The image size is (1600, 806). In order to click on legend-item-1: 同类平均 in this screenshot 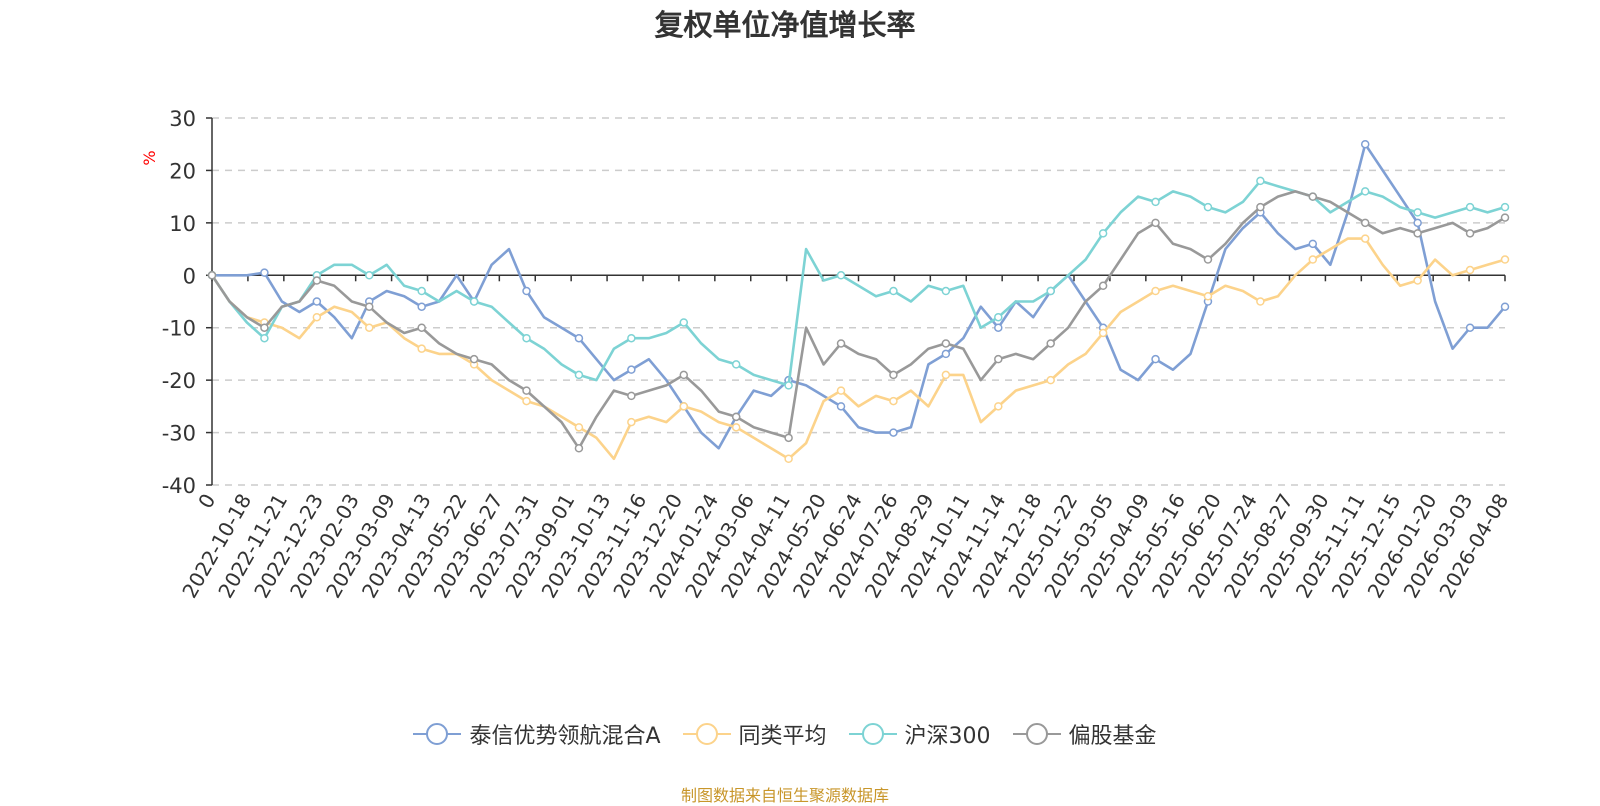, I will do `click(754, 734)`.